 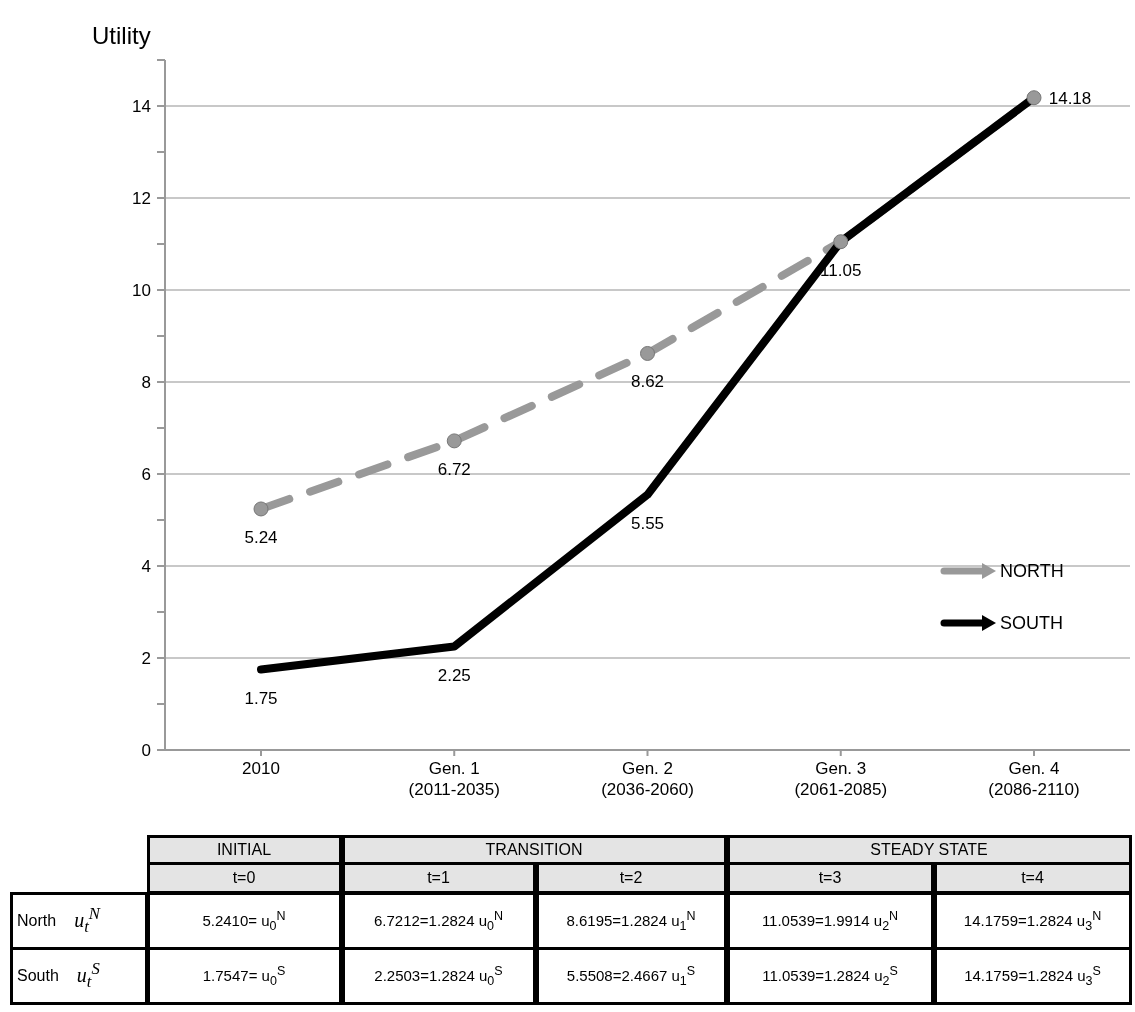 I want to click on data-label: 1.75, so click(x=261, y=698).